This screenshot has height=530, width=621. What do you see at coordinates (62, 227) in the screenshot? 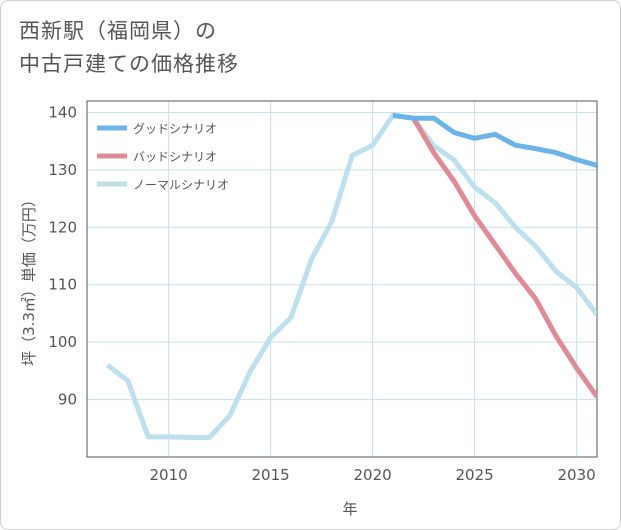
I see `y-tick-label: 120` at bounding box center [62, 227].